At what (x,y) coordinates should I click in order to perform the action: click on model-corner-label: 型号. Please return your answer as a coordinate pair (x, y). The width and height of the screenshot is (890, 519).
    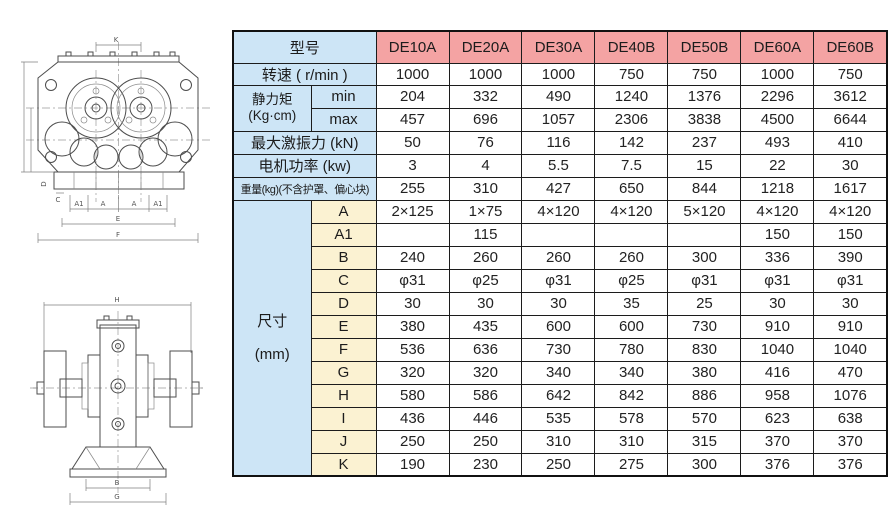
    Looking at the image, I should click on (304, 47).